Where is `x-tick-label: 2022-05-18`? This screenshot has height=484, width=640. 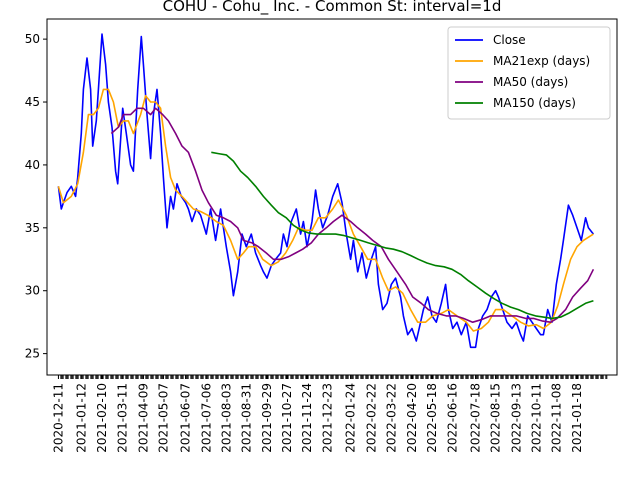
x-tick-label: 2022-05-18 is located at coordinates (432, 418).